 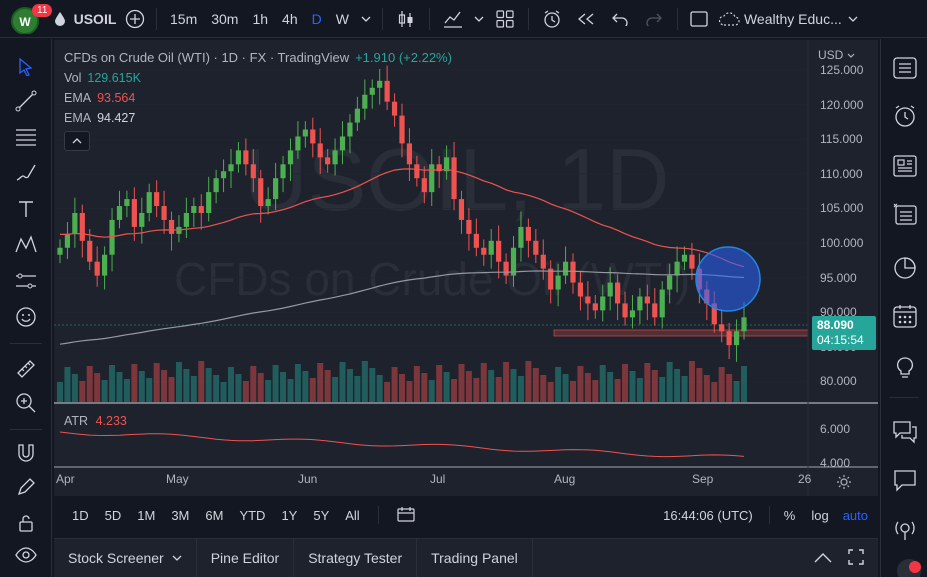 I want to click on messages-button, so click(x=905, y=480).